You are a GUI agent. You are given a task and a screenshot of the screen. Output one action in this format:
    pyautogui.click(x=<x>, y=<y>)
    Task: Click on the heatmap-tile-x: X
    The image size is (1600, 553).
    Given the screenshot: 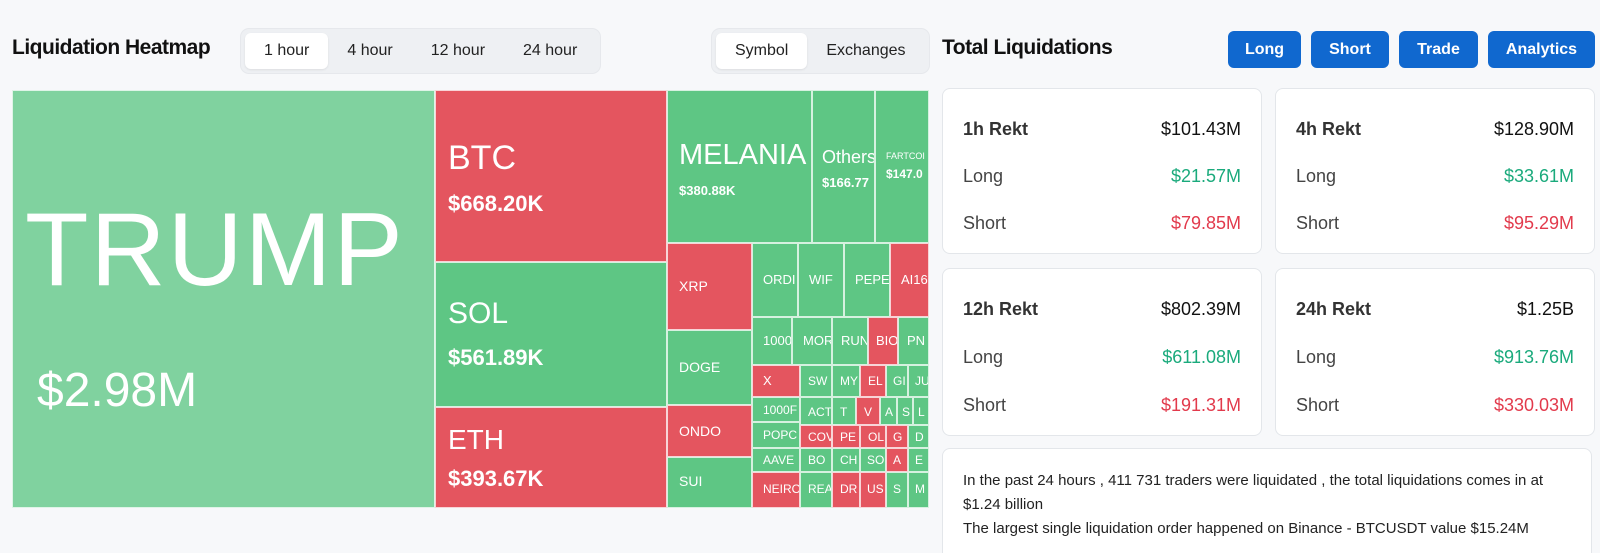 What is the action you would take?
    pyautogui.click(x=776, y=381)
    